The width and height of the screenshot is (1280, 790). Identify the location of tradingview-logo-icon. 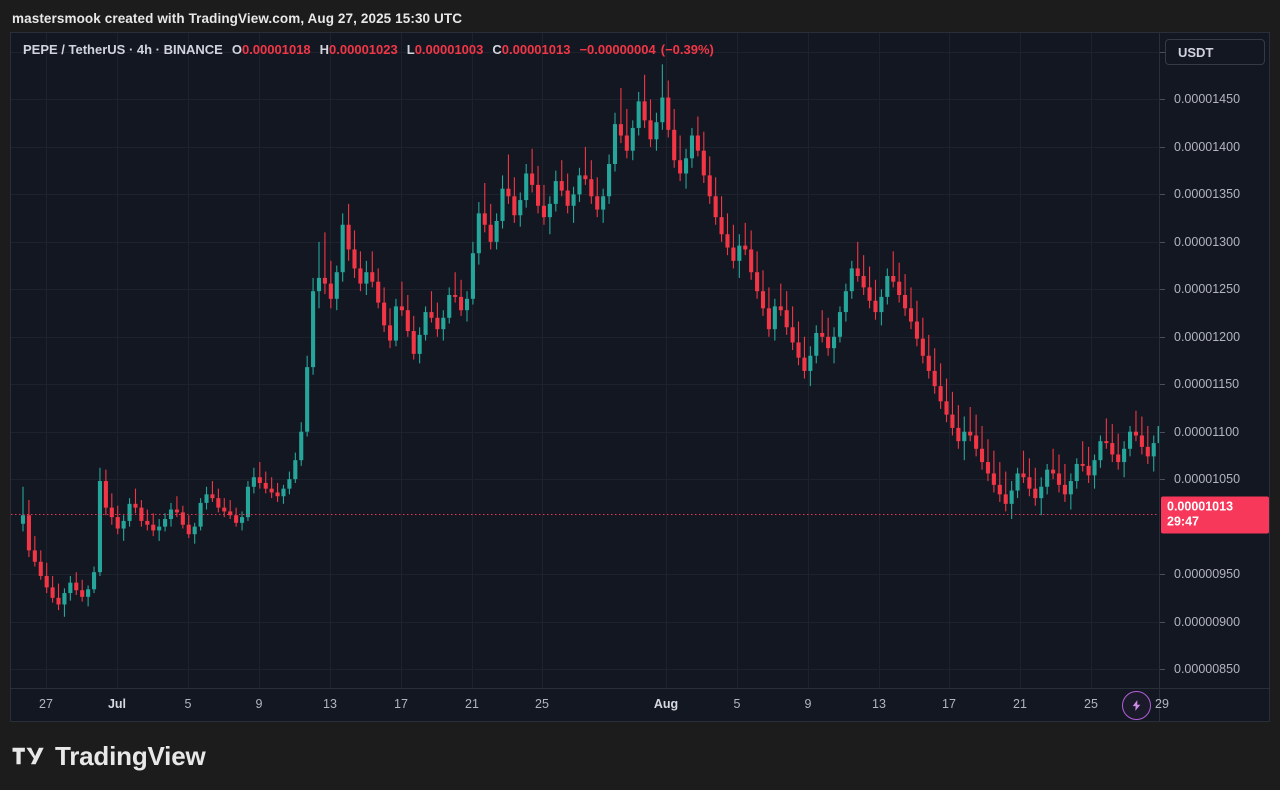
(28, 756).